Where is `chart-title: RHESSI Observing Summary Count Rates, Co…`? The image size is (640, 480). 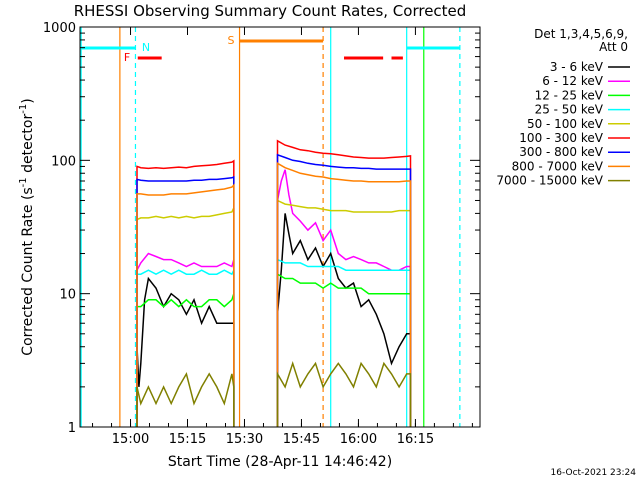 chart-title: RHESSI Observing Summary Count Rates, Co… is located at coordinates (270, 11).